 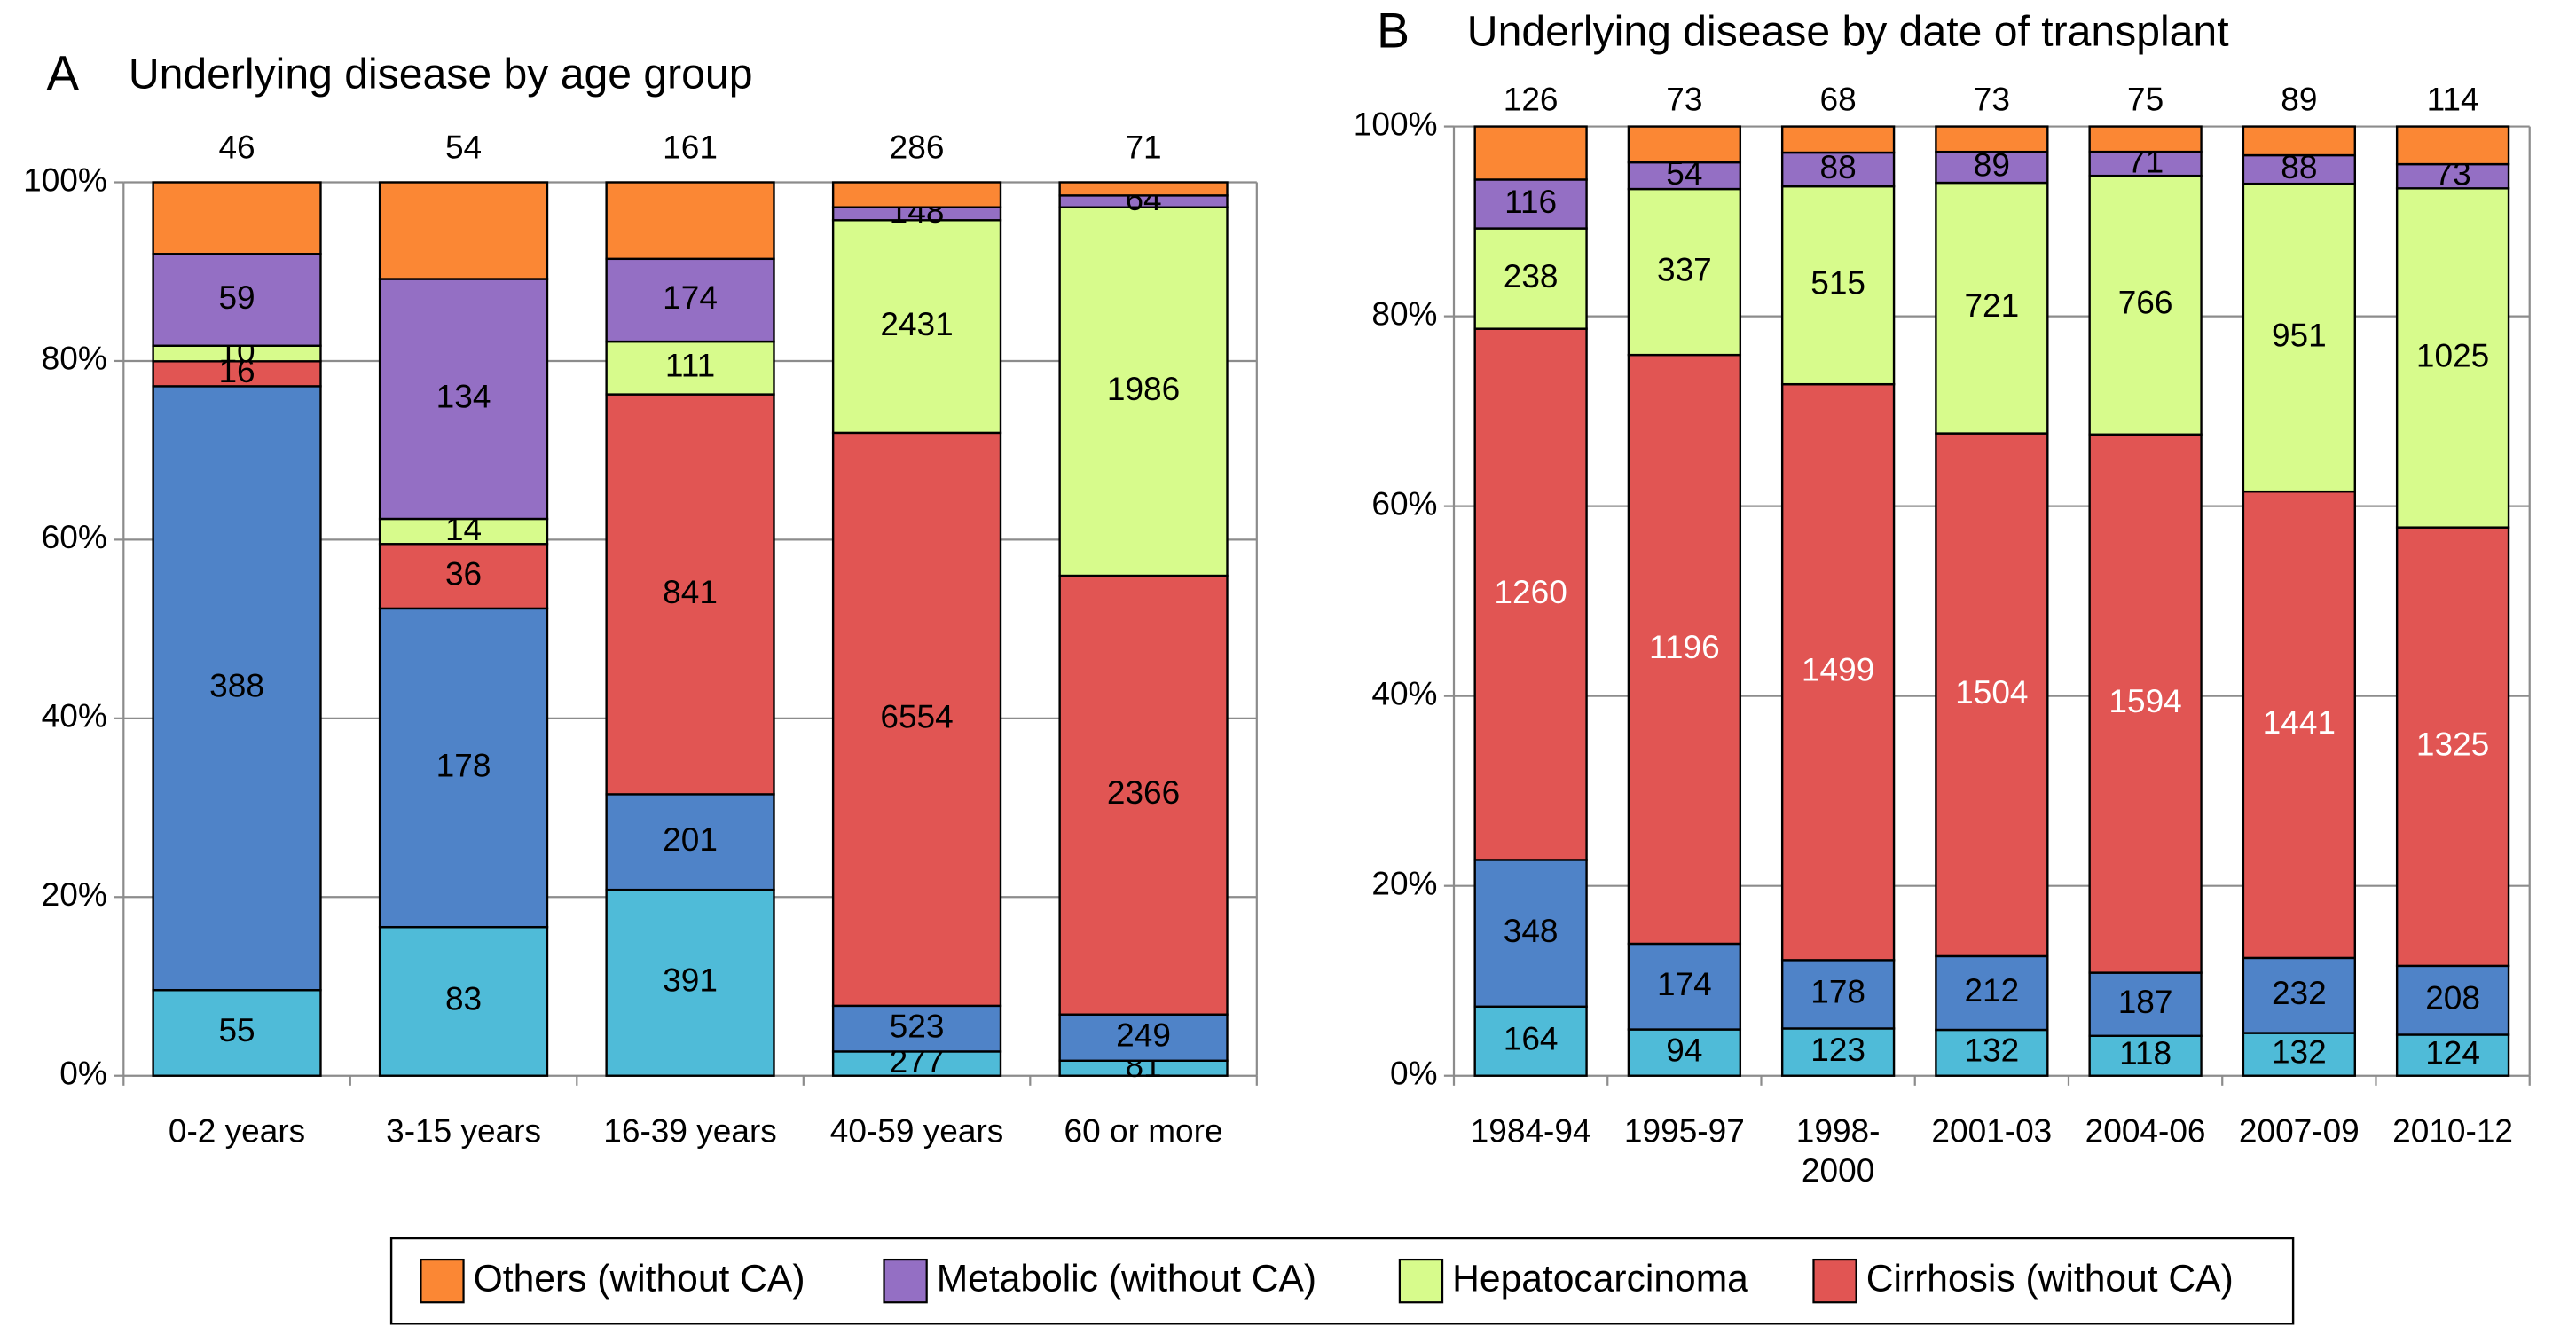 I want to click on data-label: 1504, so click(x=1991, y=692).